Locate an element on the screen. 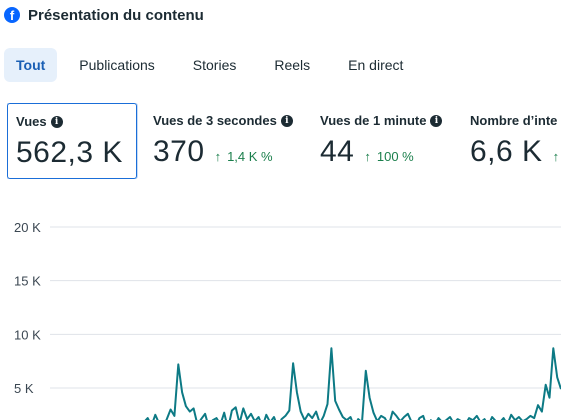  metric-change: ↑ 1,4 K % is located at coordinates (244, 156).